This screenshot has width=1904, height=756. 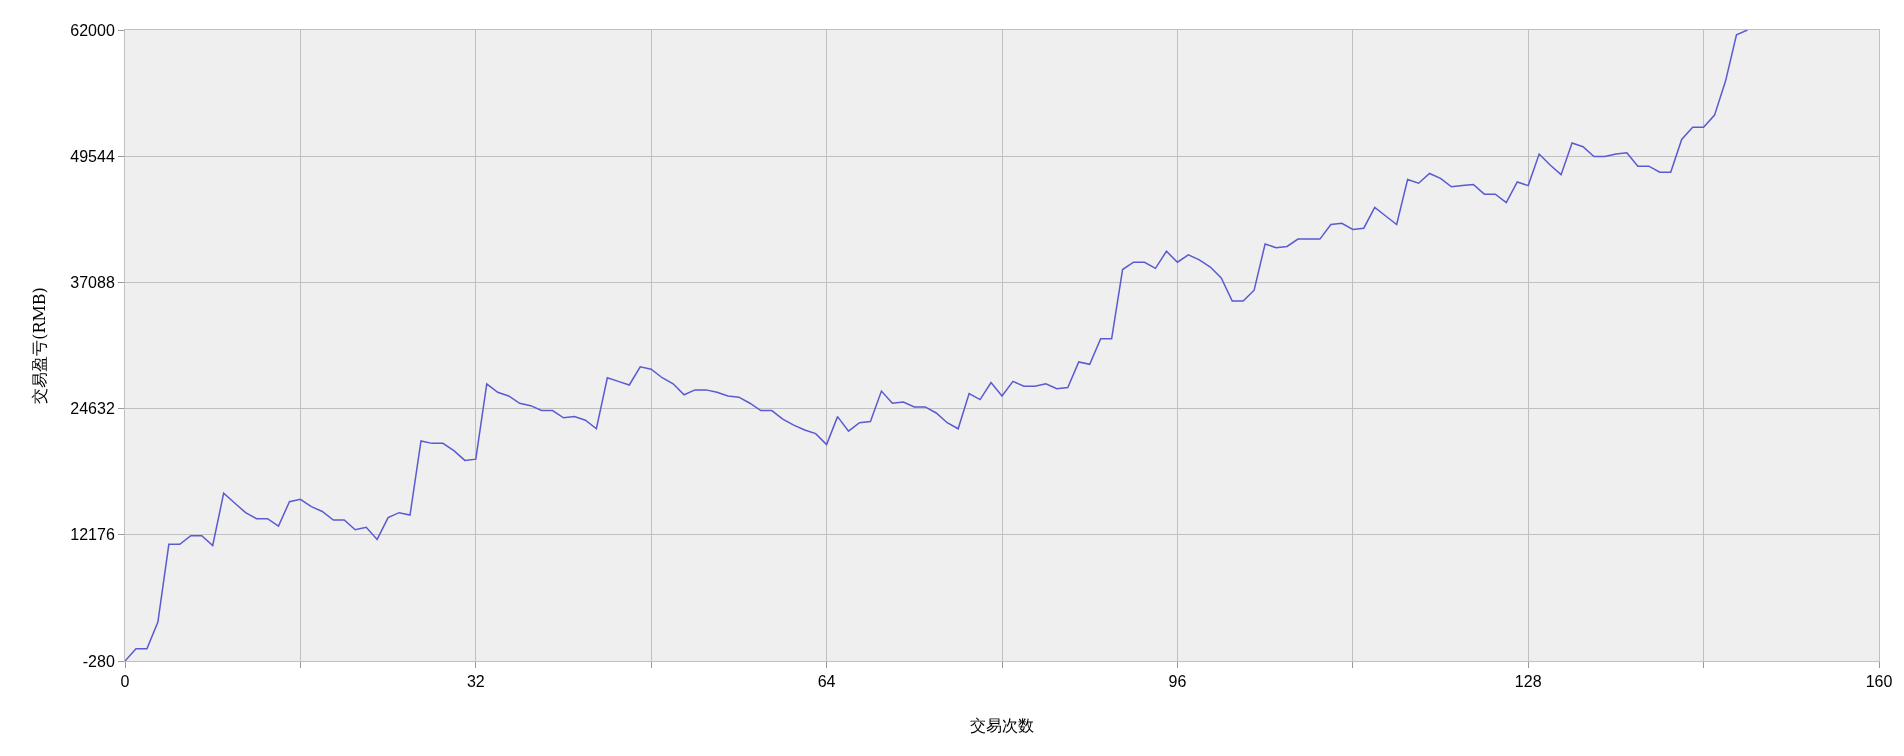 I want to click on y-tick-label: 24632, so click(x=92, y=409).